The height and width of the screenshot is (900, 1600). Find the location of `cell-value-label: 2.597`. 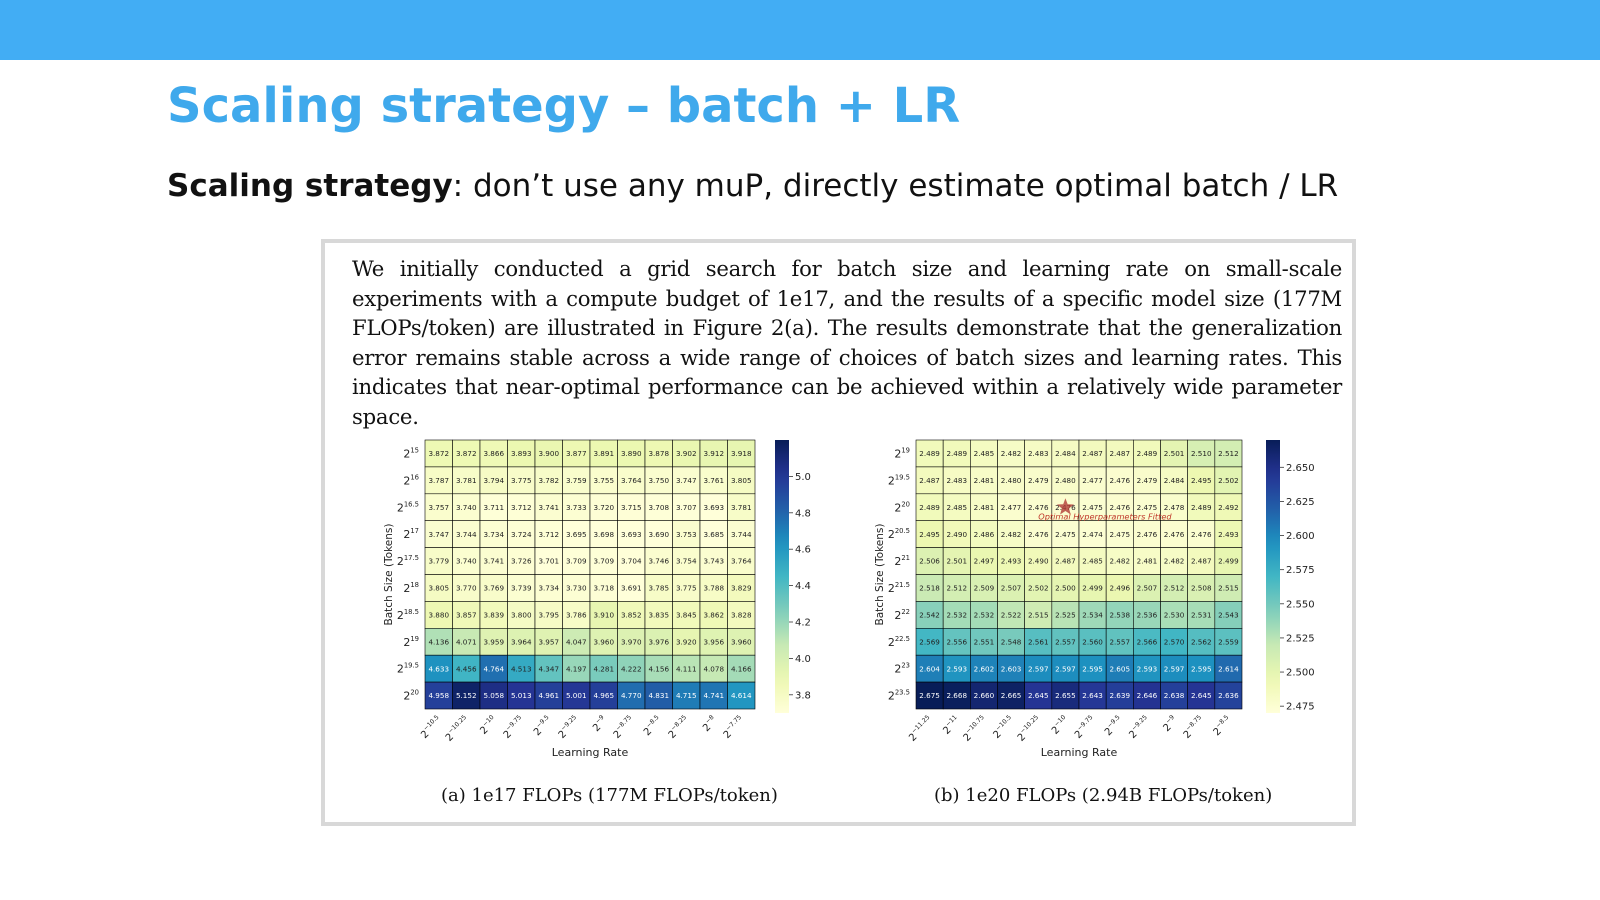

cell-value-label: 2.597 is located at coordinates (1038, 668).